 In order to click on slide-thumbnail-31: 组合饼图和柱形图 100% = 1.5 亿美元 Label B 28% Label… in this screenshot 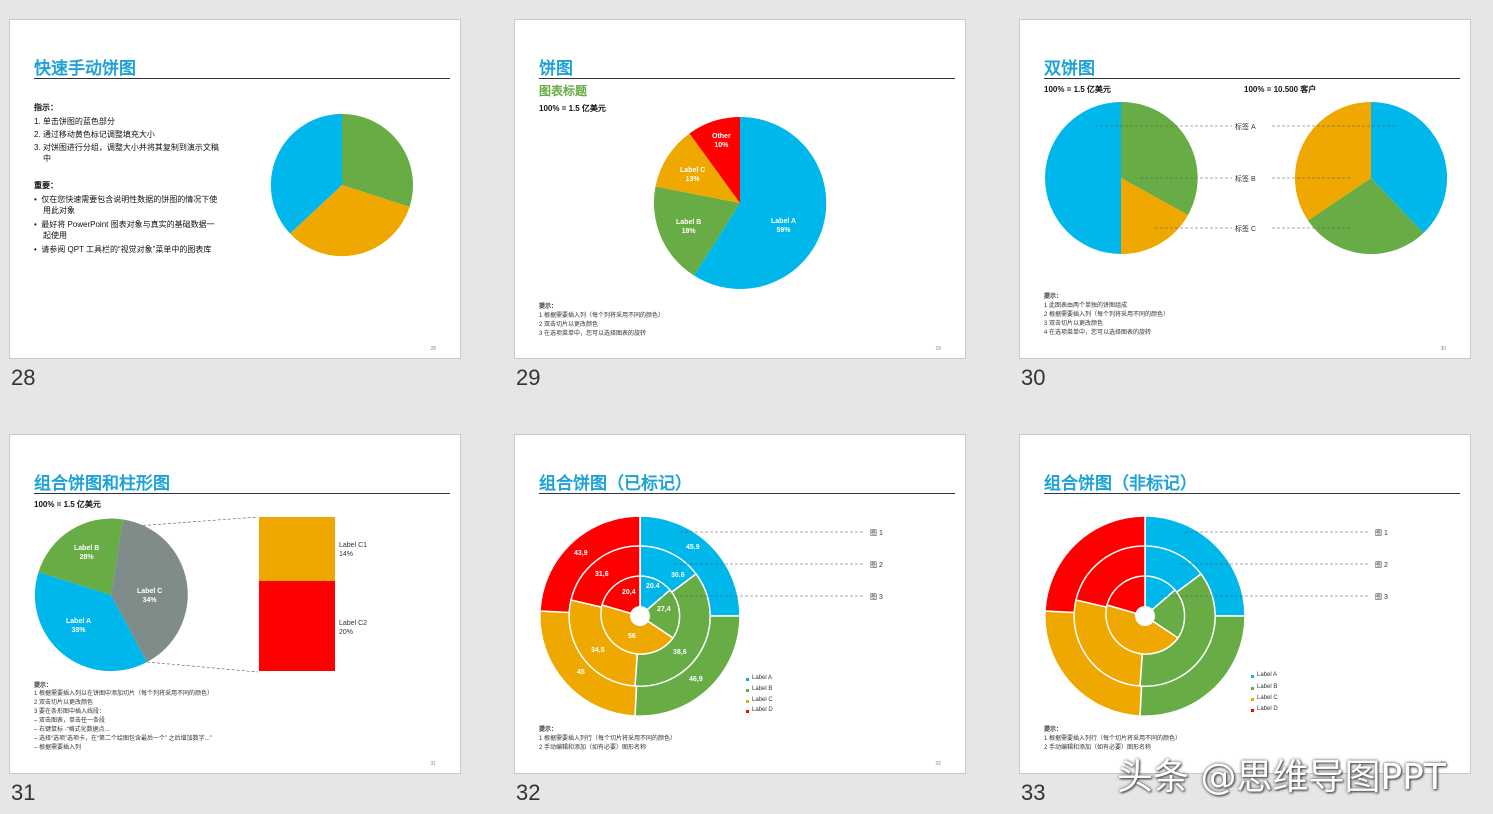, I will do `click(235, 604)`.